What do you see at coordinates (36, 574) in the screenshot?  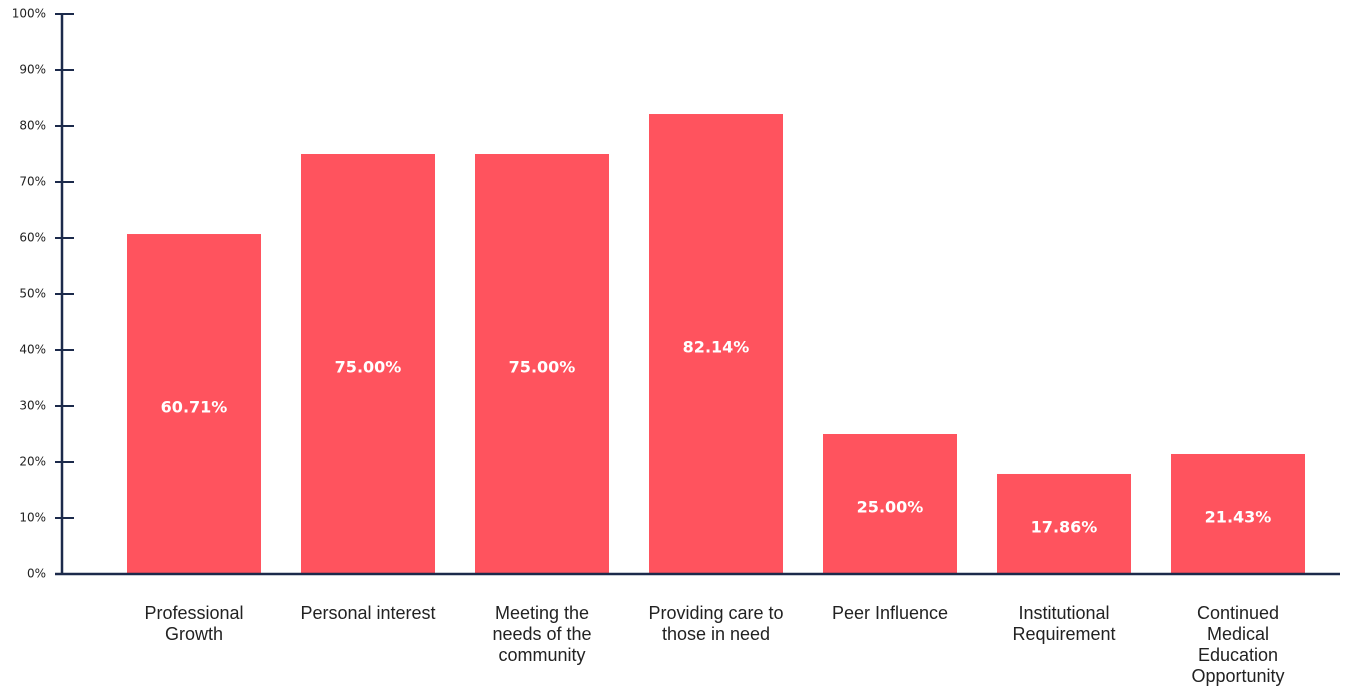 I see `y-tick-label: 0%` at bounding box center [36, 574].